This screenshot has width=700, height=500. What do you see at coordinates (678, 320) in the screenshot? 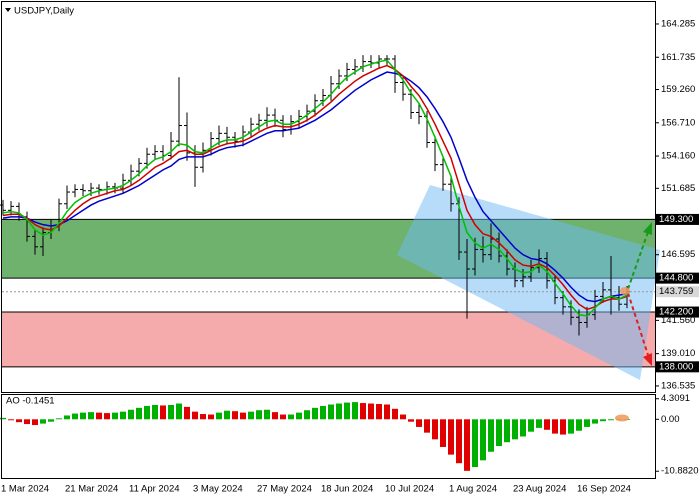
I see `y-tick-label: 141.560` at bounding box center [678, 320].